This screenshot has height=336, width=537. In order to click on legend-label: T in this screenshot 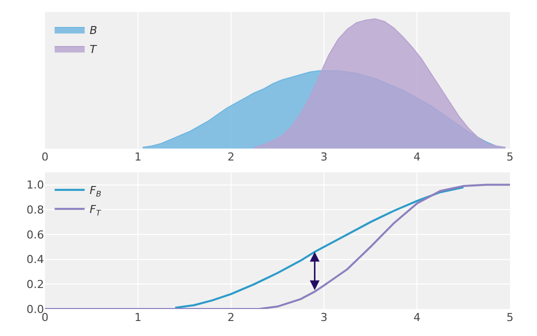, I will do `click(94, 49)`.